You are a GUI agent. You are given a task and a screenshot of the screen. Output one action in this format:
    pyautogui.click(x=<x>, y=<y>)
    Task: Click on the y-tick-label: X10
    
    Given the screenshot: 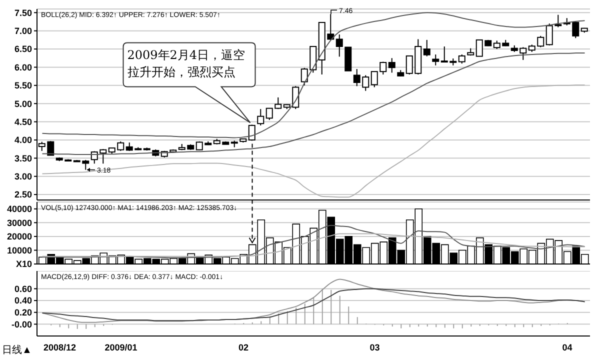 What is the action you would take?
    pyautogui.click(x=24, y=264)
    